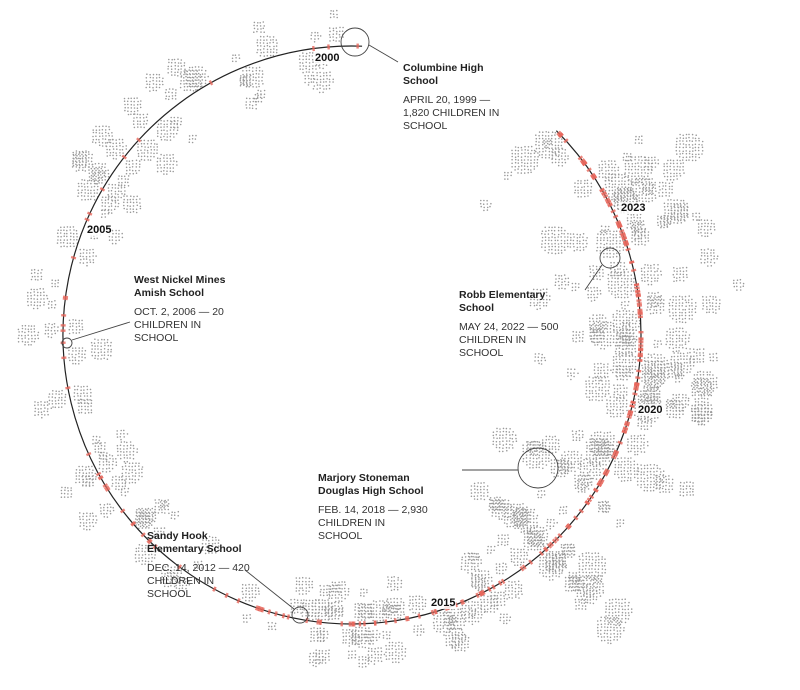 The width and height of the screenshot is (800, 690). Describe the element at coordinates (443, 603) in the screenshot. I see `year-label: 2015` at that location.